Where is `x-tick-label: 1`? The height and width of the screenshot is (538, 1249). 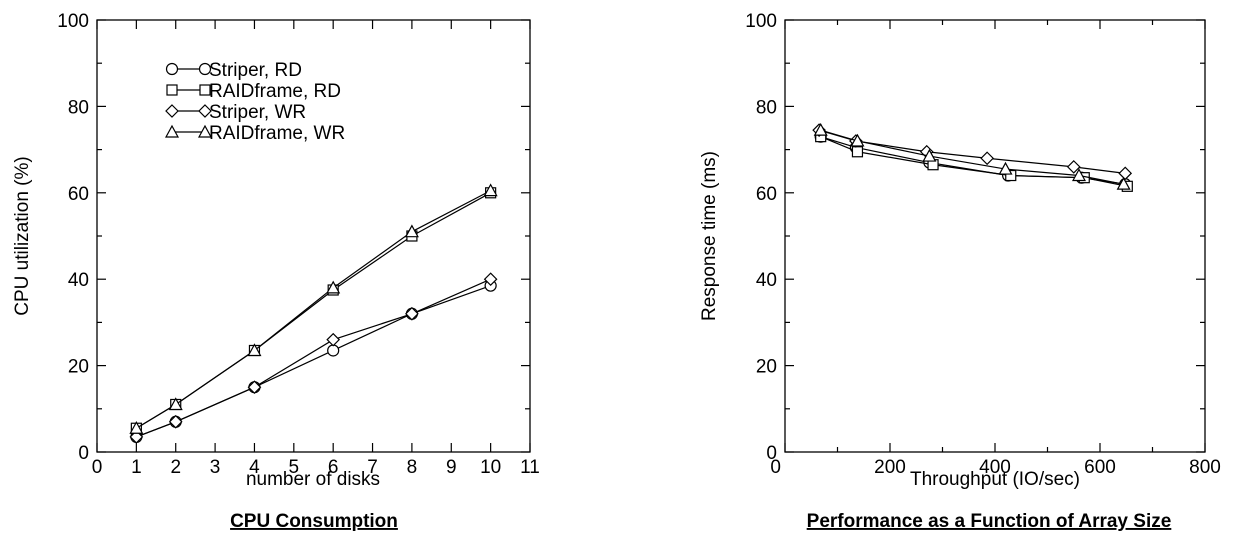 x-tick-label: 1 is located at coordinates (136, 467).